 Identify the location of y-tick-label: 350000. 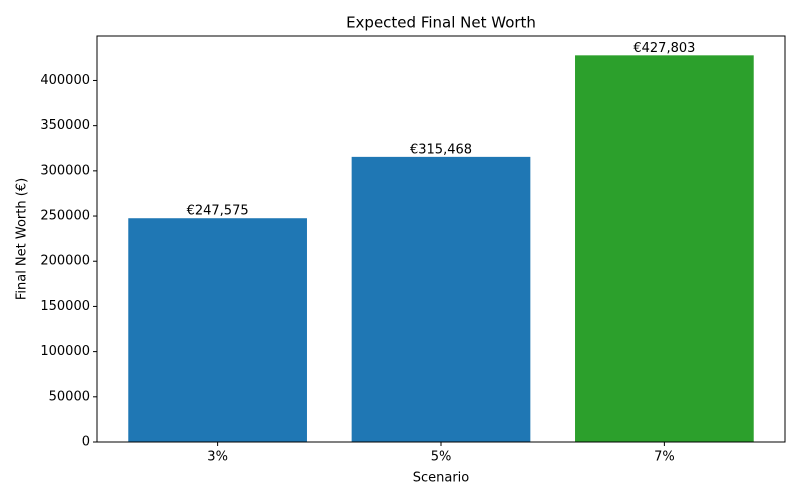
(65, 125).